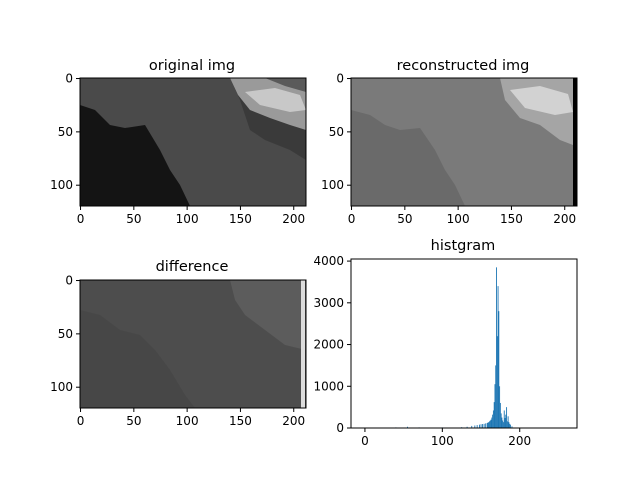 The height and width of the screenshot is (480, 640). I want to click on panel-difference: difference 0 50 100 150 200 0 50 100, so click(178, 343).